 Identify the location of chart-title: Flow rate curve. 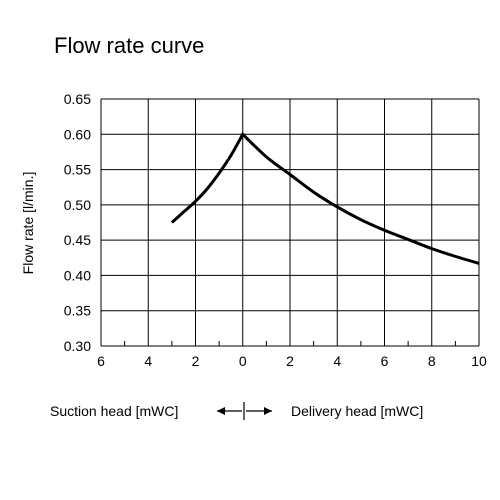
(129, 45).